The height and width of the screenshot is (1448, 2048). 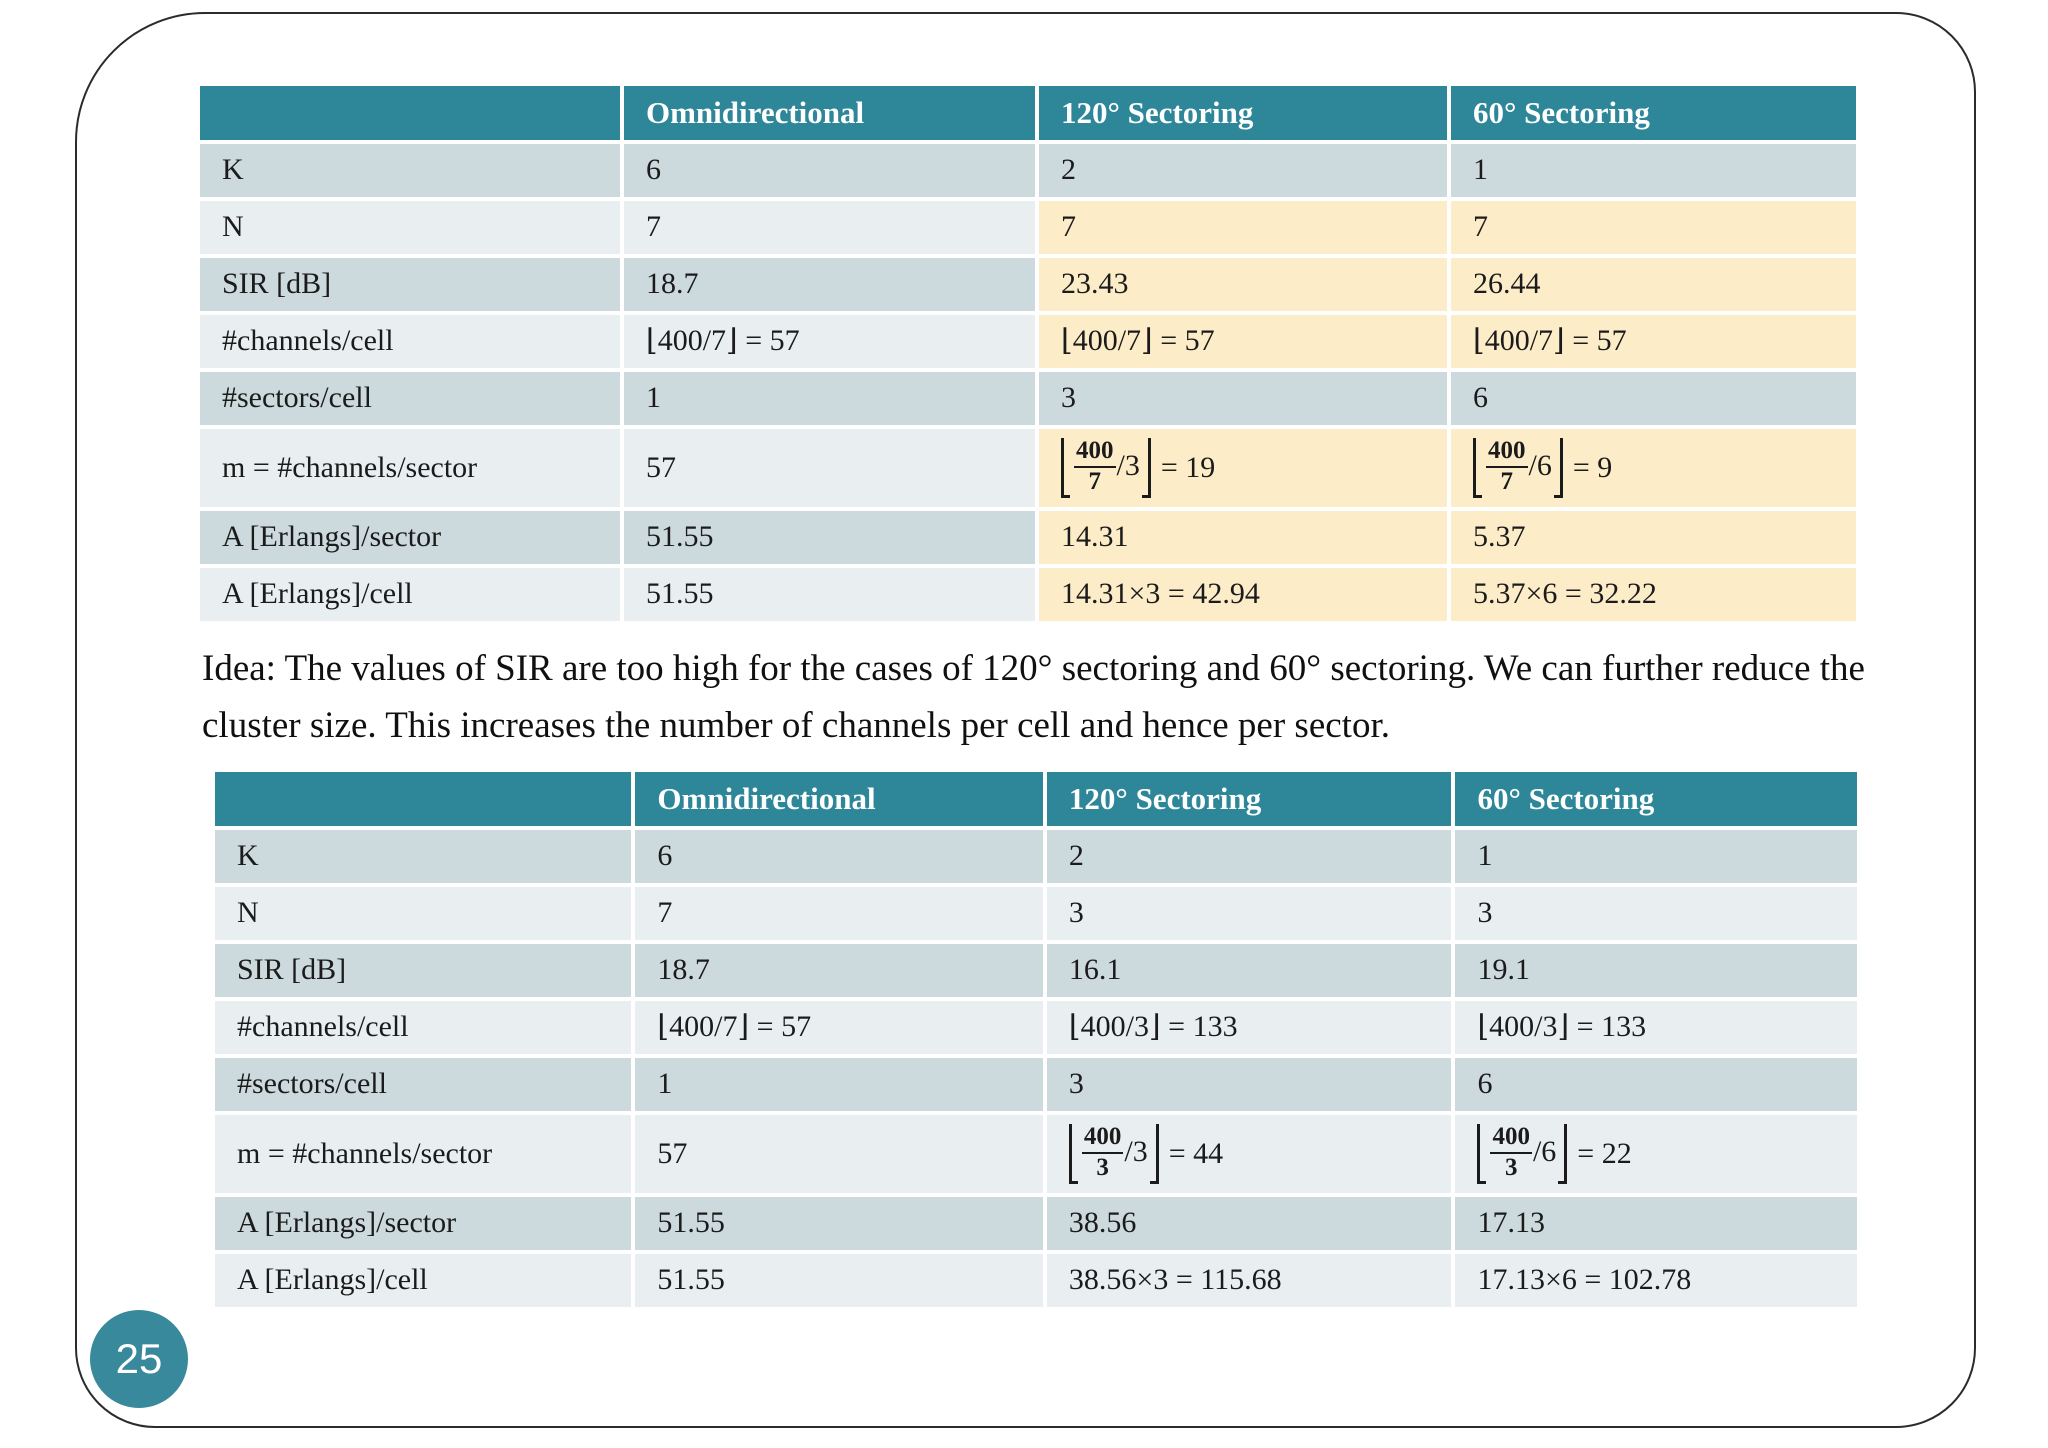 I want to click on result: = 44, so click(x=1196, y=1153).